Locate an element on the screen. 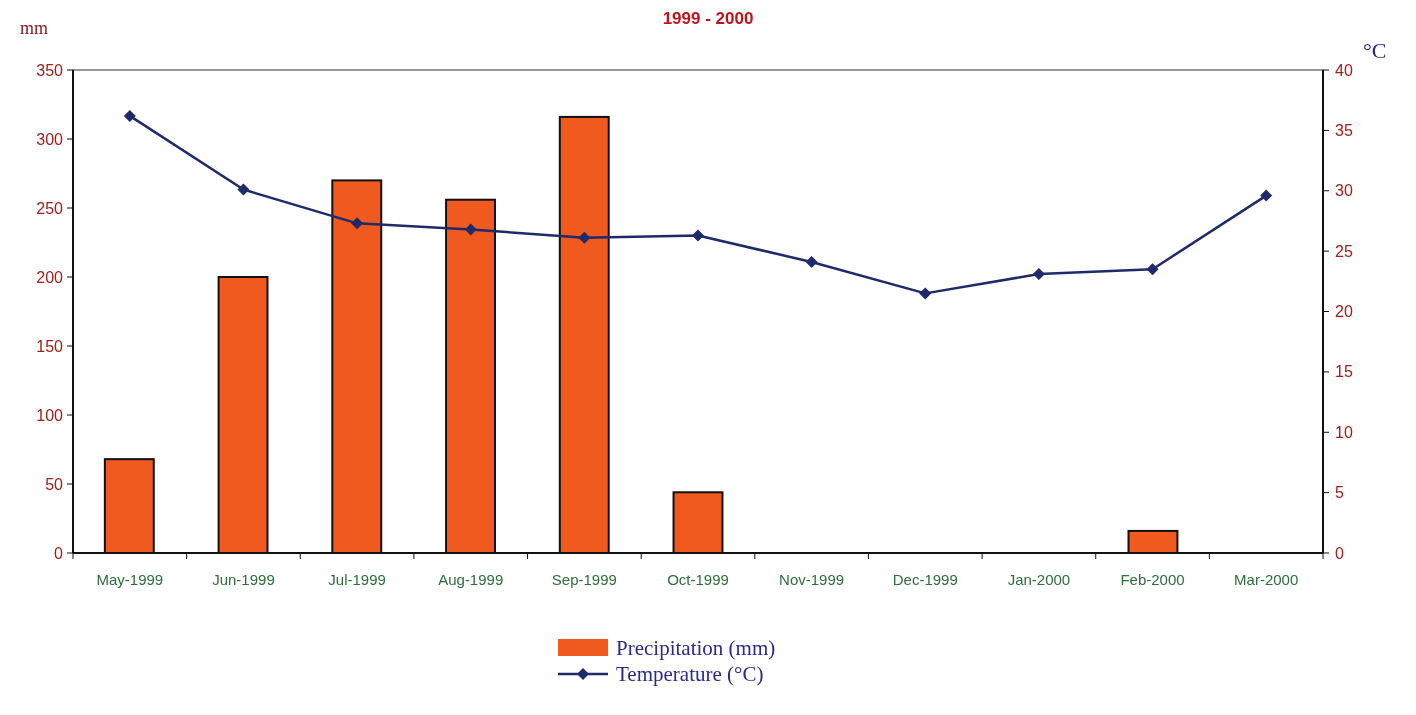  x-tick-label: Jan-2000 is located at coordinates (1039, 579).